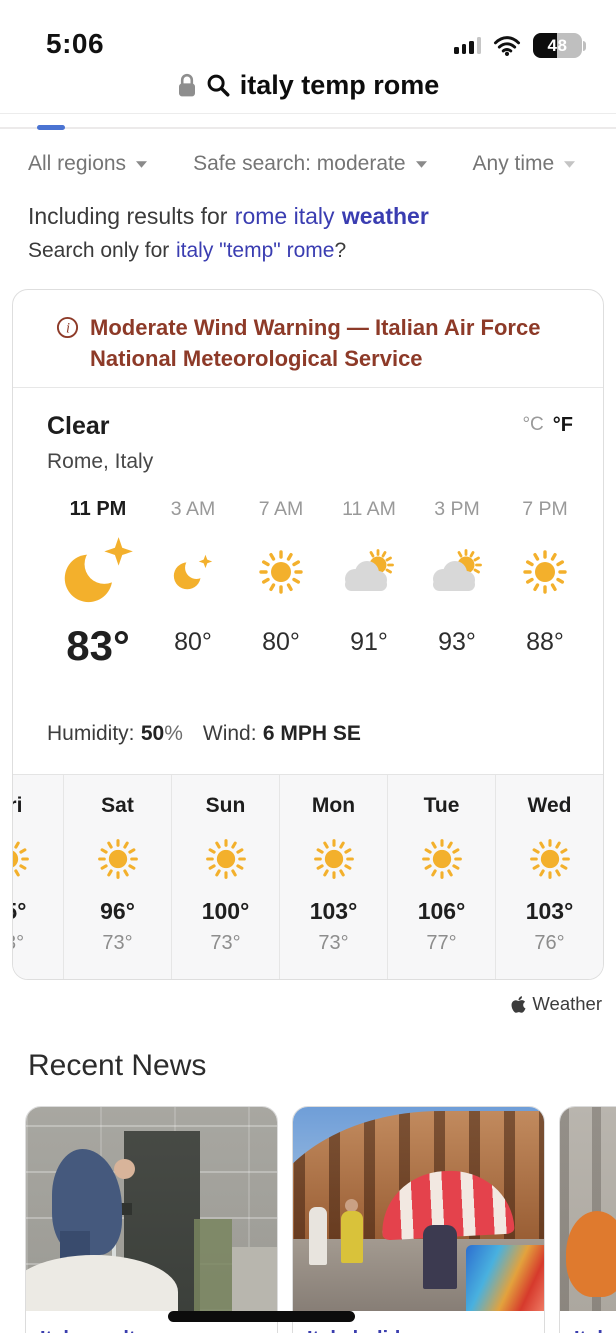  I want to click on hourly-item-now: 11 PM 83°, so click(98, 584).